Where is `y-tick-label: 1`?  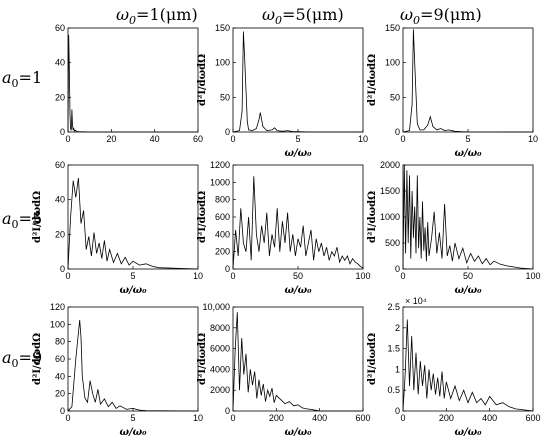 y-tick-label: 1 is located at coordinates (397, 369).